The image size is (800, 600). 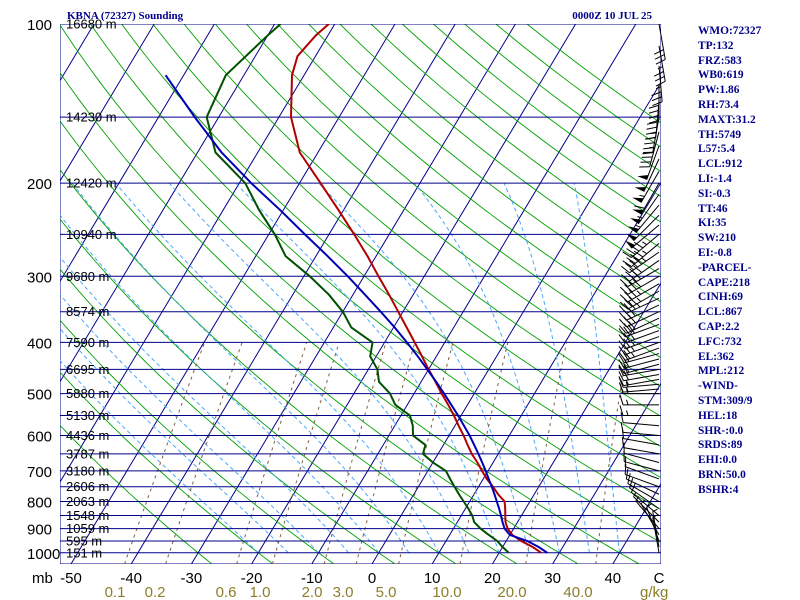 I want to click on index-item: SHR-:0.0, so click(x=721, y=430).